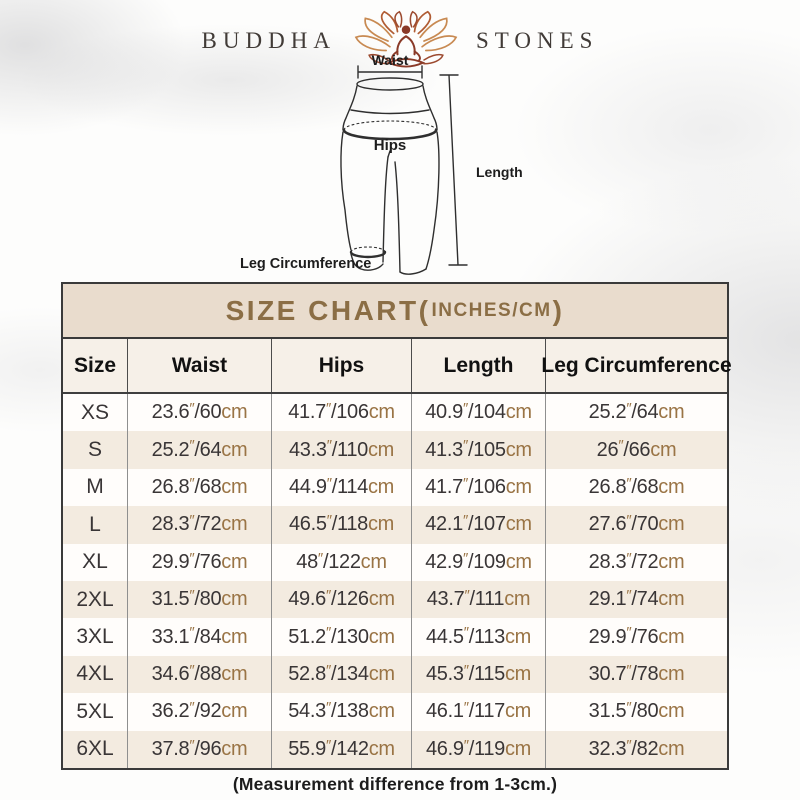  I want to click on cell-length: 40.9 ″/104 cm, so click(478, 413).